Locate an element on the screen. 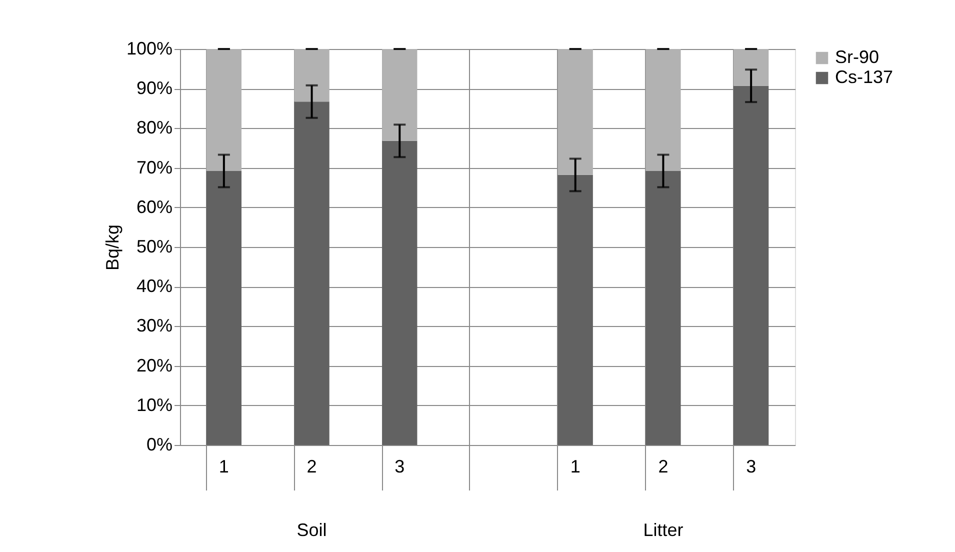  y-tick-label: 70% is located at coordinates (154, 167).